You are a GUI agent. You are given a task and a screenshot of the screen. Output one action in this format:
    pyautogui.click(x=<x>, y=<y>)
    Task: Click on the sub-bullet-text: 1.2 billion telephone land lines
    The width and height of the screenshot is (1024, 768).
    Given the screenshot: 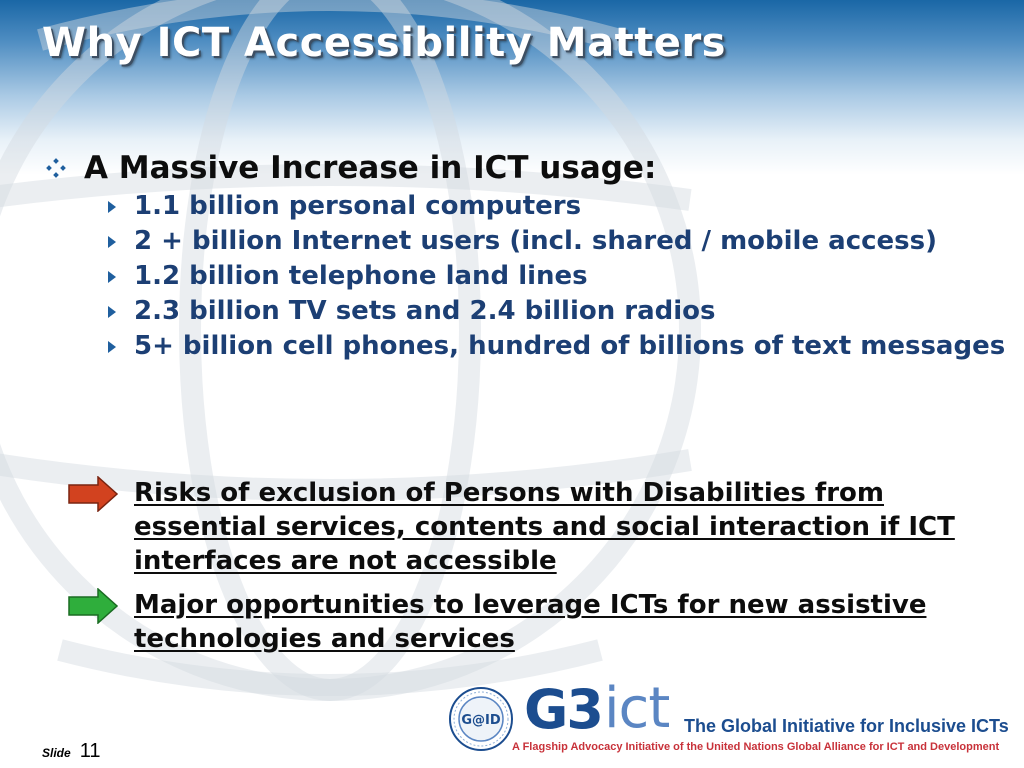 What is the action you would take?
    pyautogui.click(x=361, y=276)
    